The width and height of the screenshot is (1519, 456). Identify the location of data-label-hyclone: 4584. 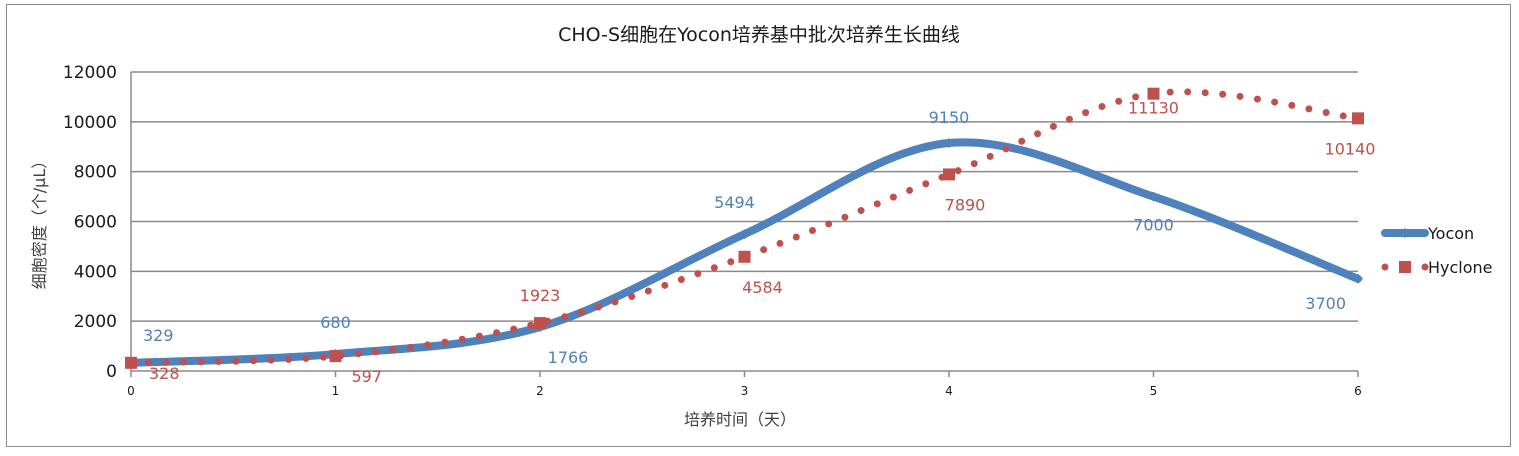
(762, 287).